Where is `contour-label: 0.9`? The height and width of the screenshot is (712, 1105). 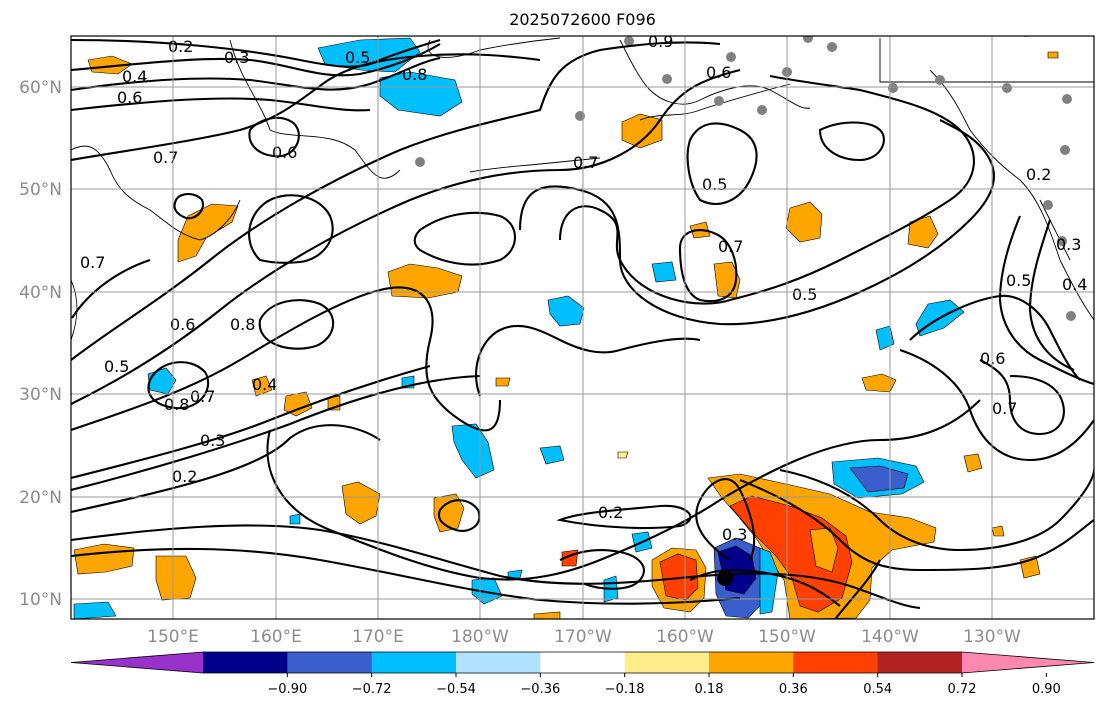
contour-label: 0.9 is located at coordinates (660, 41).